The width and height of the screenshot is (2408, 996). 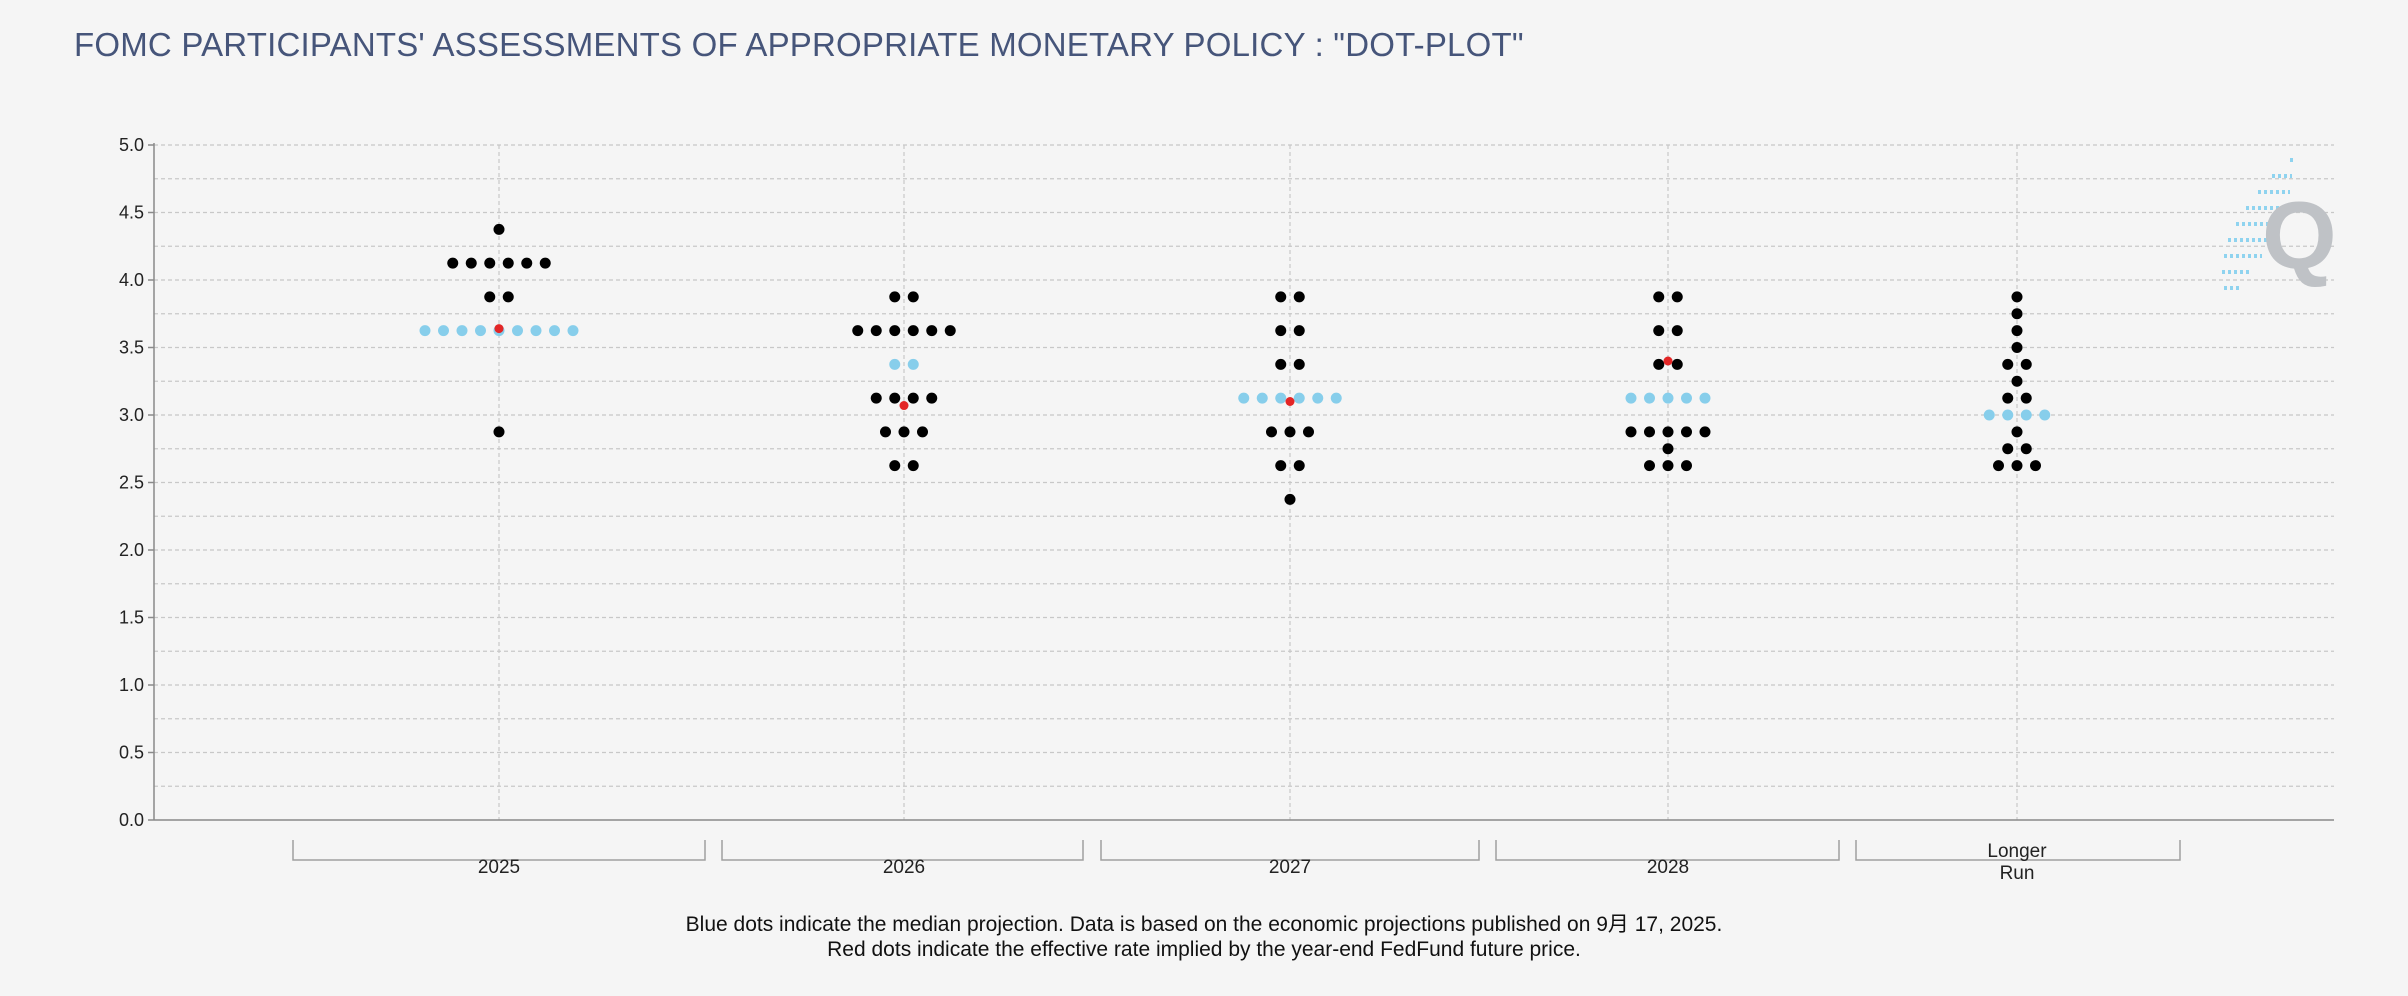 I want to click on y-tick-label: 4.0, so click(x=131, y=280).